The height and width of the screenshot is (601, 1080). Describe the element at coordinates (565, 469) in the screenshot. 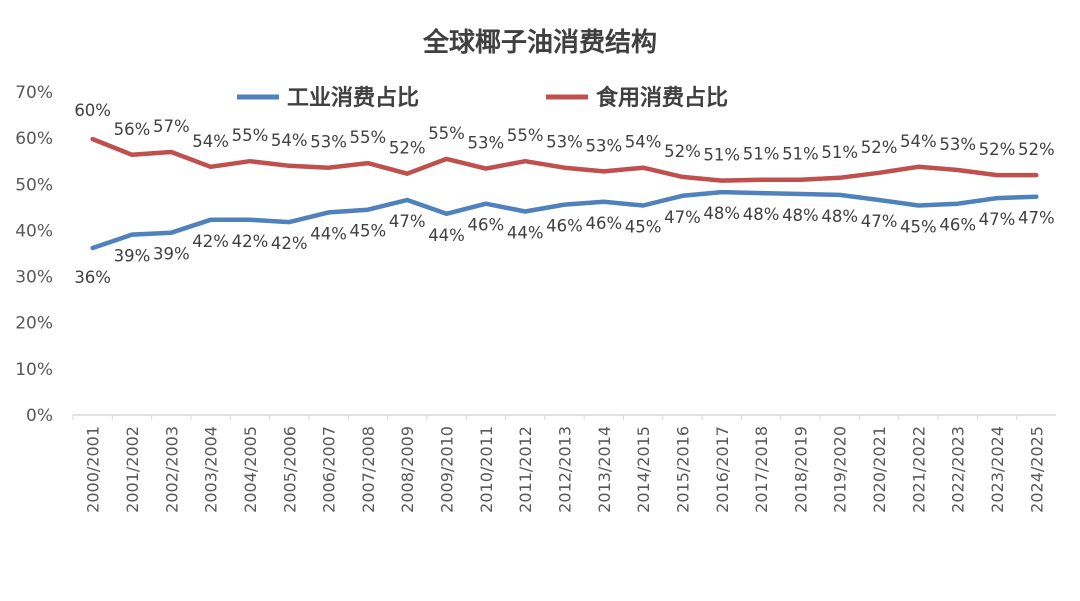

I see `x-tick-label: 2012/2013` at that location.